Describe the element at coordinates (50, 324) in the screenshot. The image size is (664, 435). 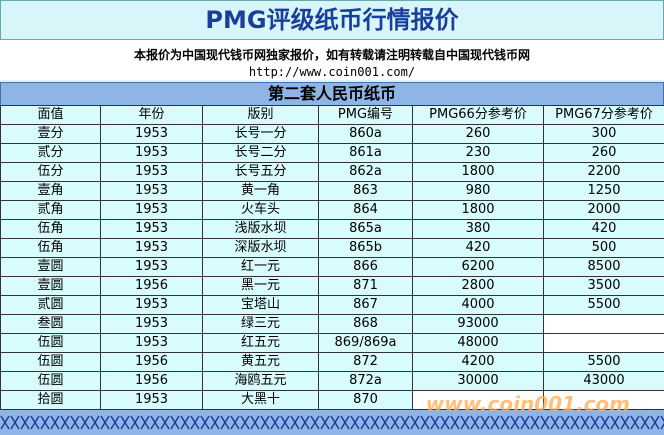
I see `table-cell: 叁圆` at that location.